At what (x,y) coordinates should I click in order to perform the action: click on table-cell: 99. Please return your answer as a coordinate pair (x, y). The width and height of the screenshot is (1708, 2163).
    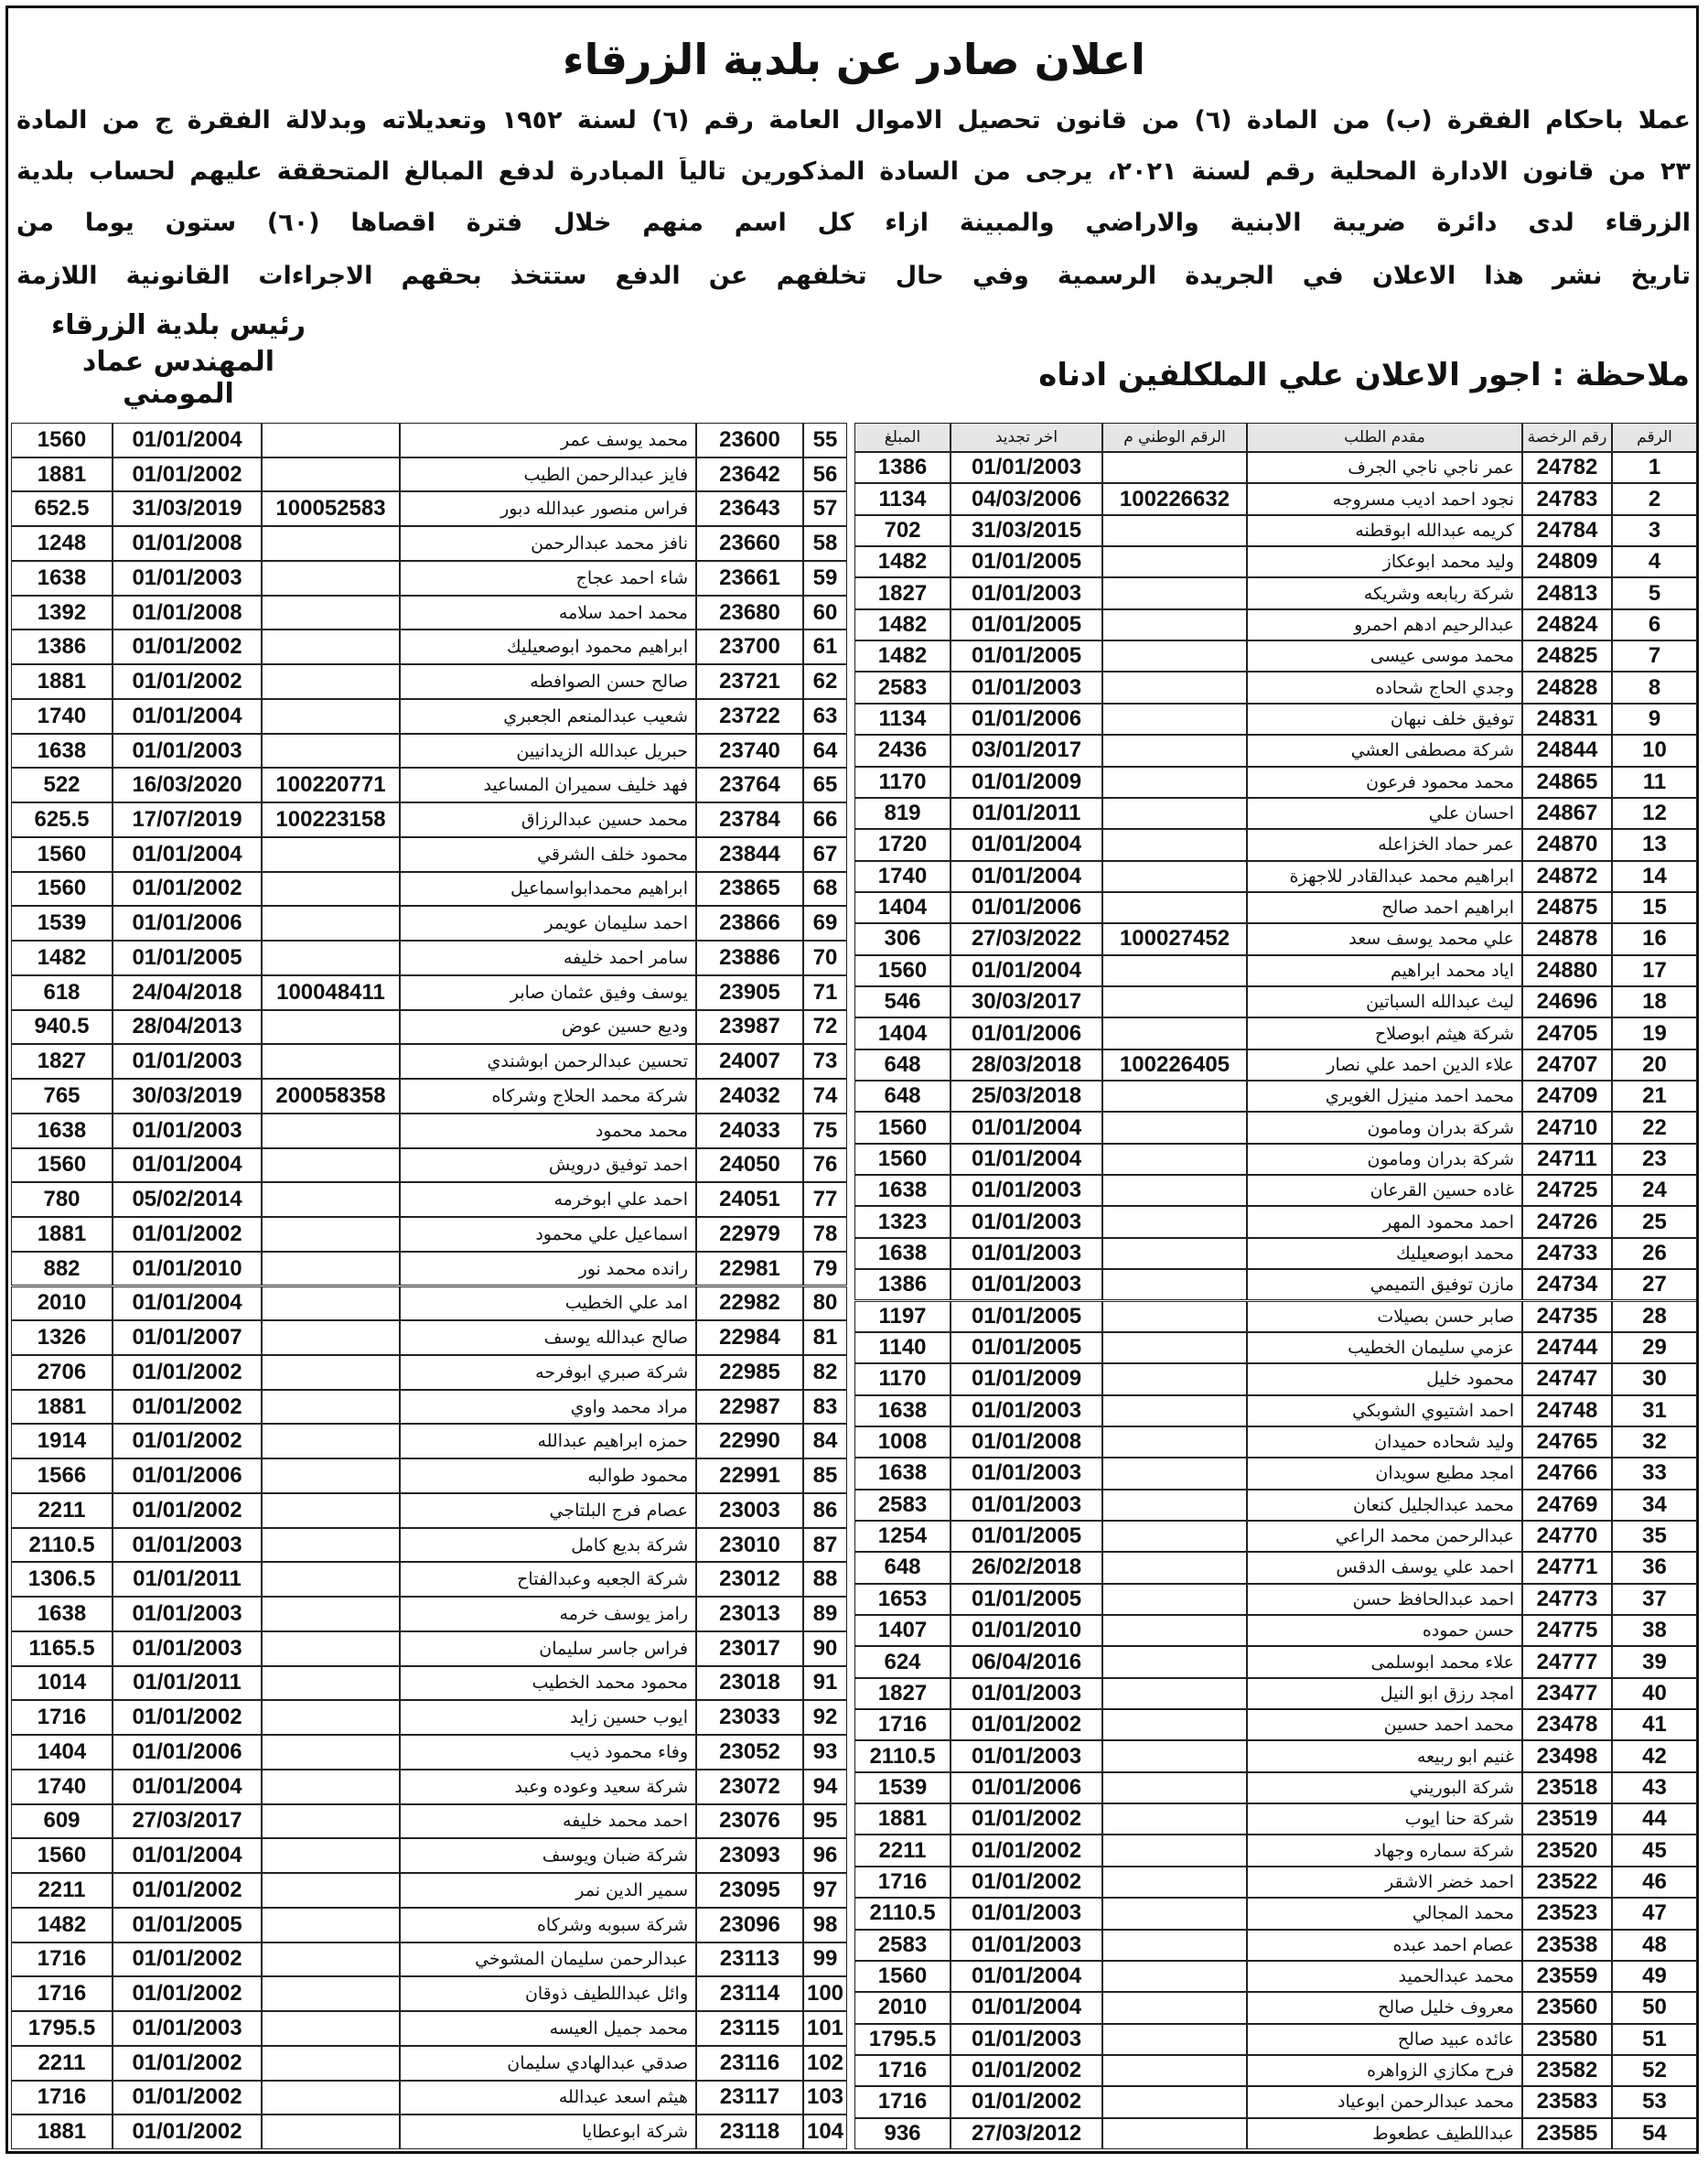
    Looking at the image, I should click on (825, 1959).